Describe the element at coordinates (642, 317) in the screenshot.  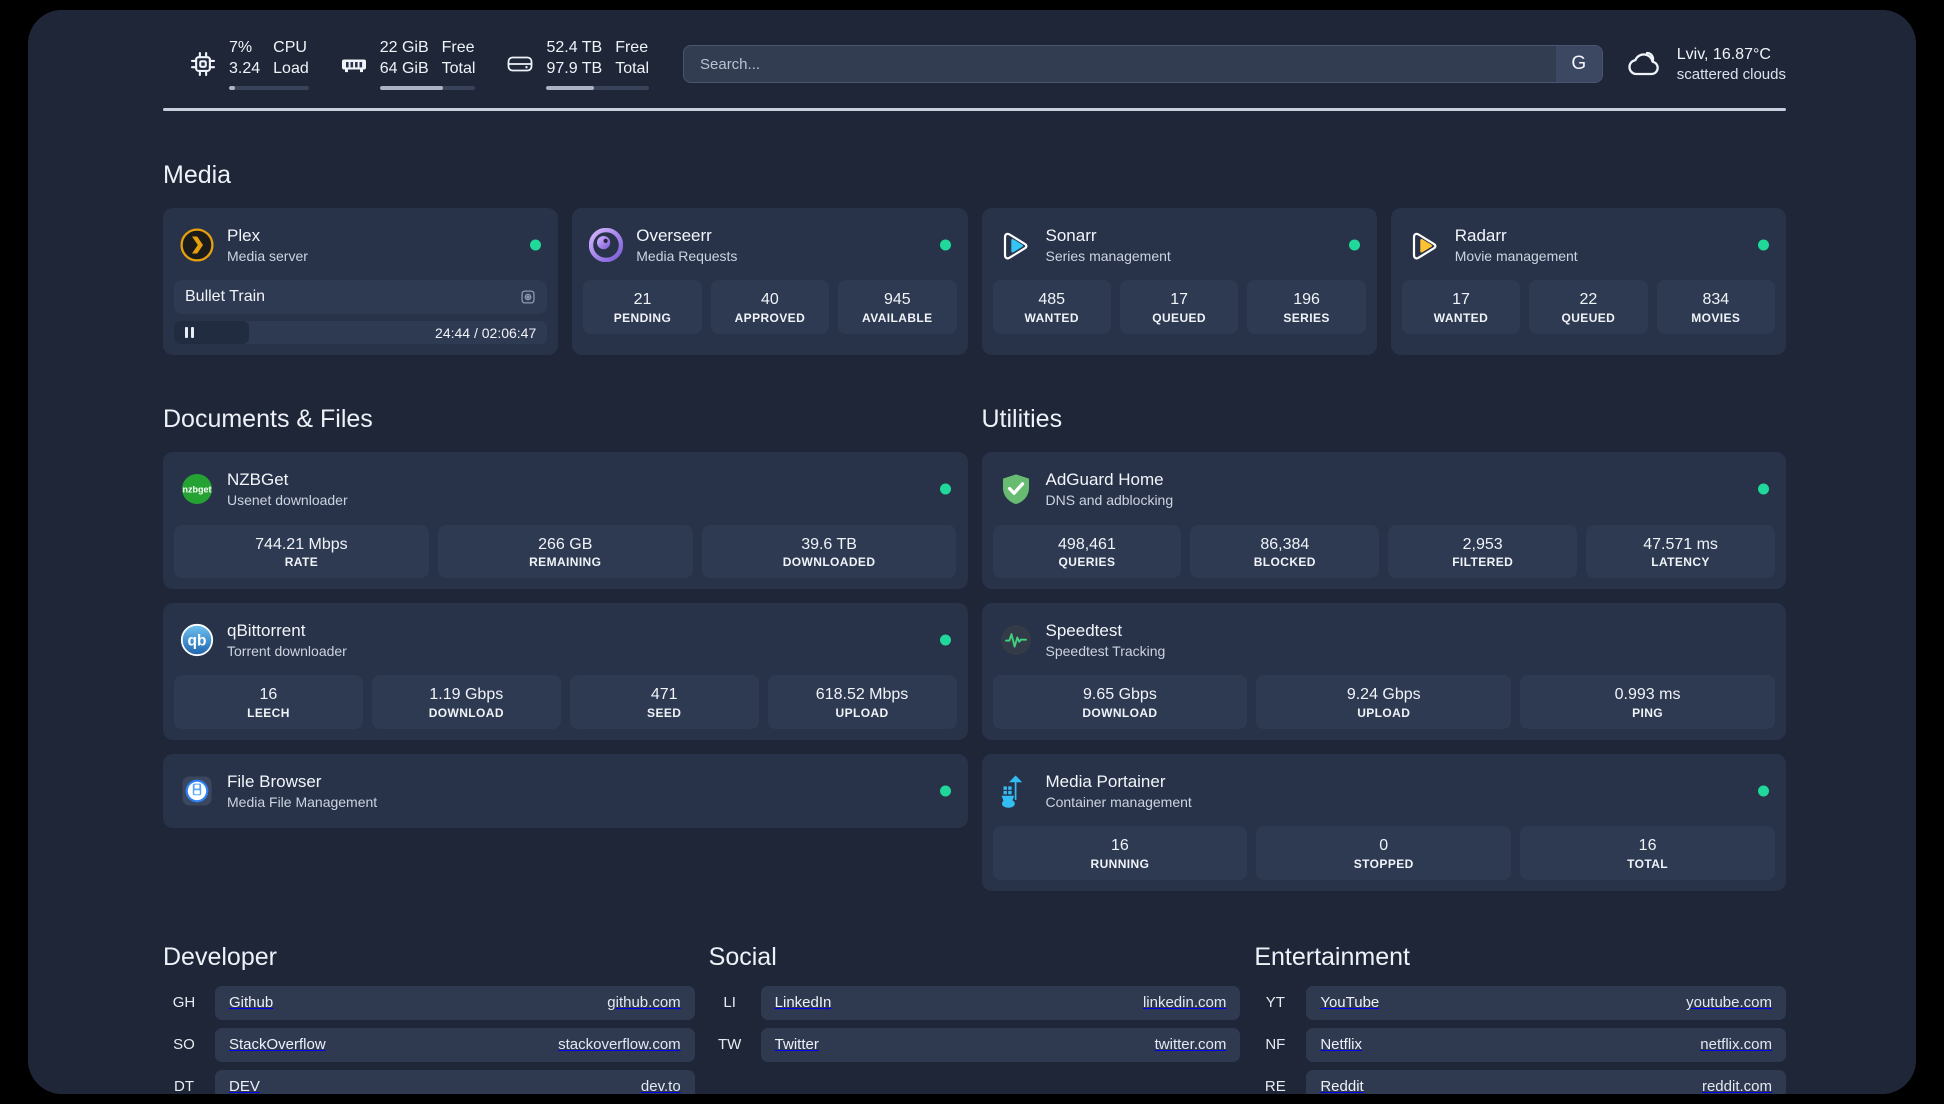
I see `stat-label: PENDING` at that location.